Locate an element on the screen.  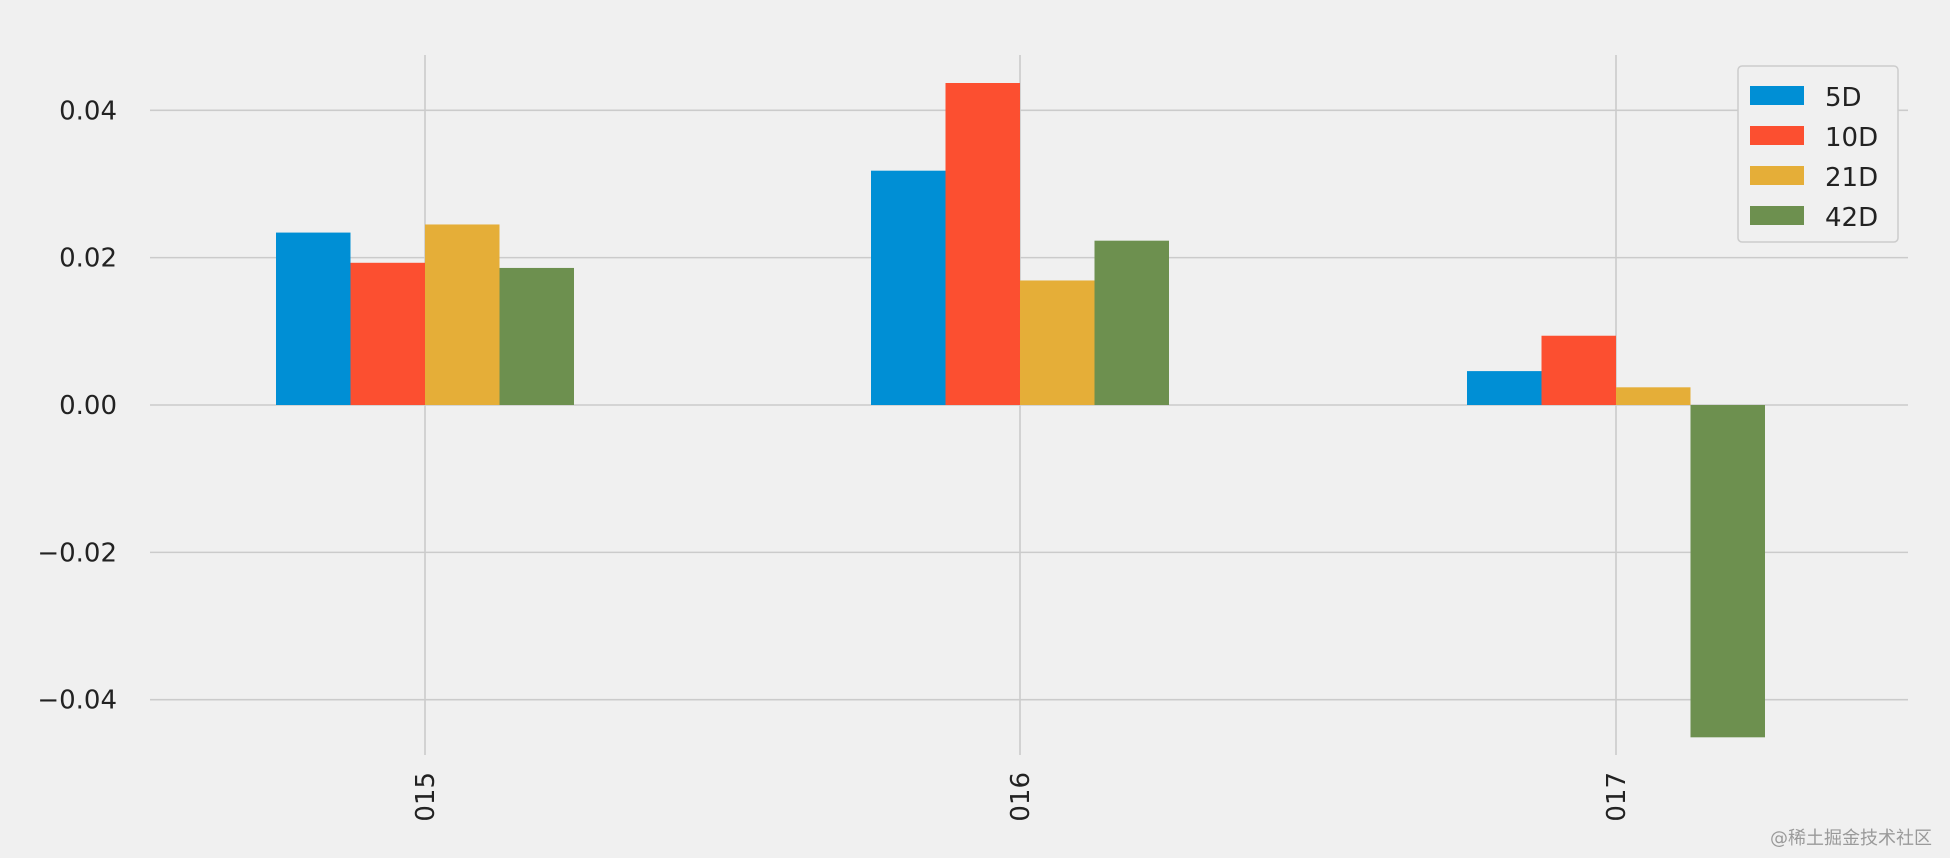
legend-swatch-42d is located at coordinates (1777, 215).